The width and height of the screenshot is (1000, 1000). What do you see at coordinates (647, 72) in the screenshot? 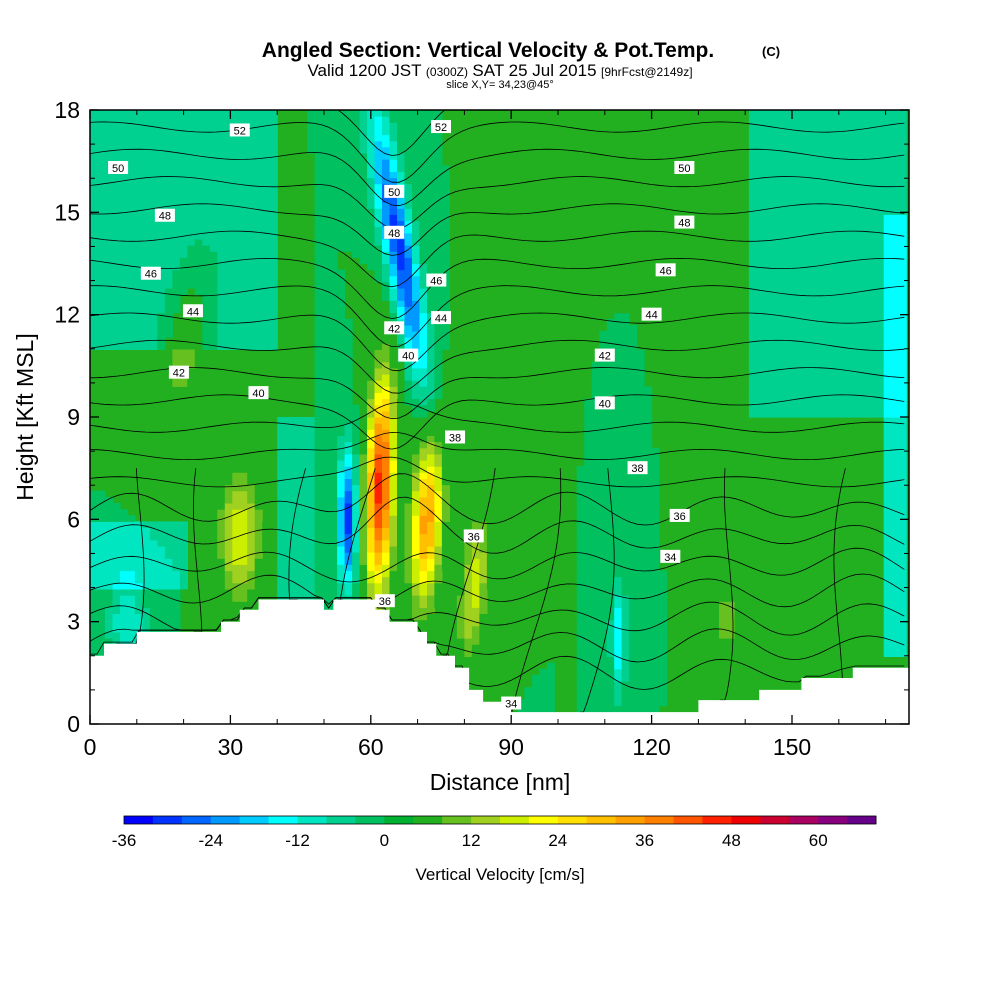
I see `subtitle-forecast: [9hrFcst@2149z]` at bounding box center [647, 72].